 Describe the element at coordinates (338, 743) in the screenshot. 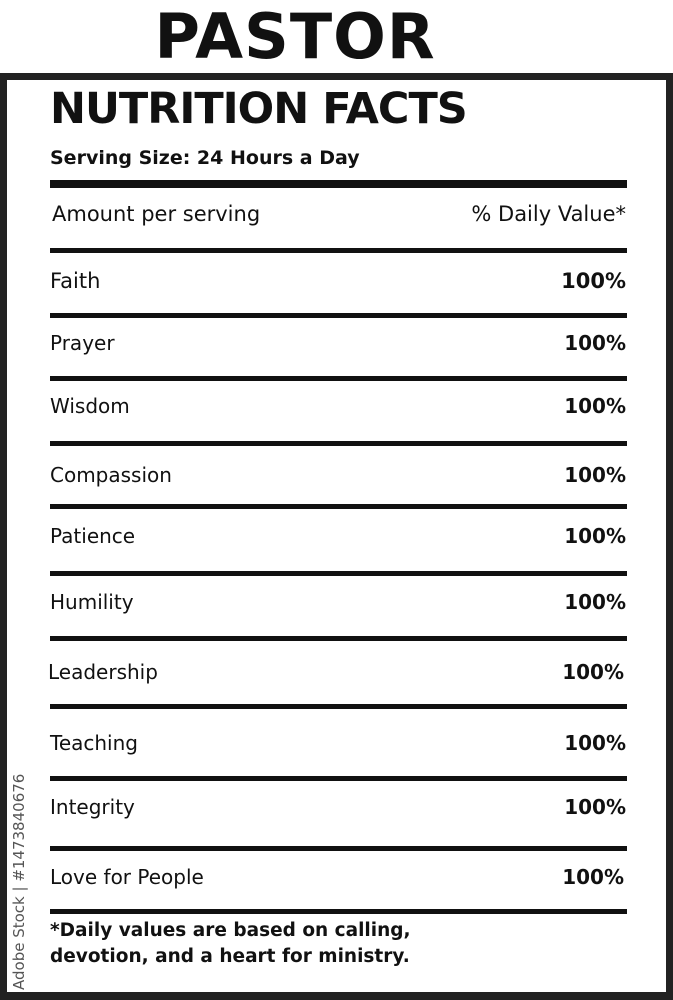

I see `nutrient-row: Teaching 100%` at that location.